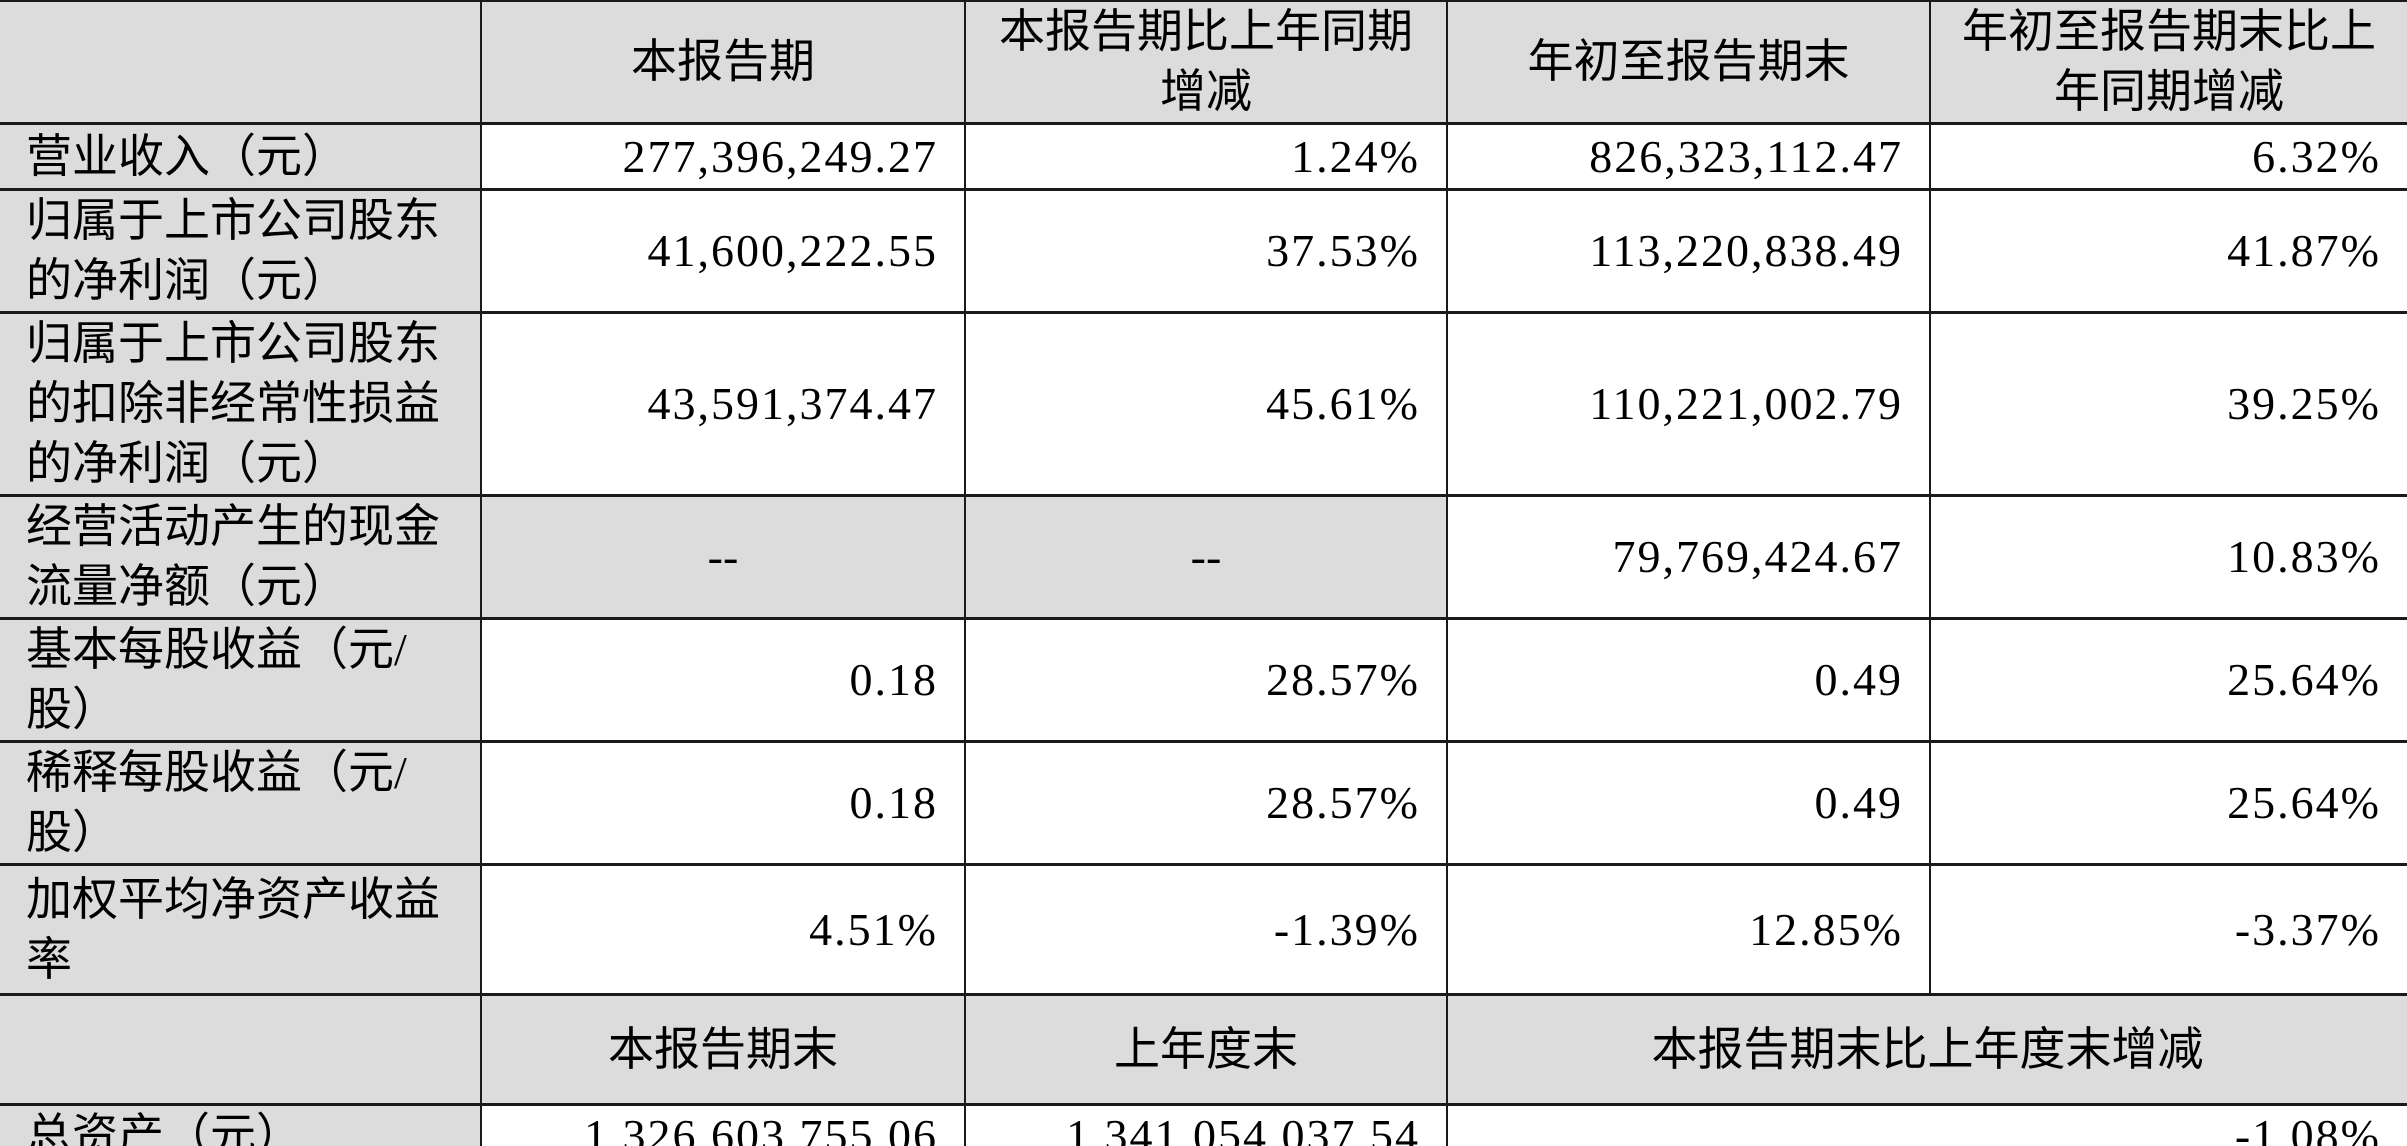  What do you see at coordinates (722, 251) in the screenshot?
I see `cell-current-period: 41,600,222.55` at bounding box center [722, 251].